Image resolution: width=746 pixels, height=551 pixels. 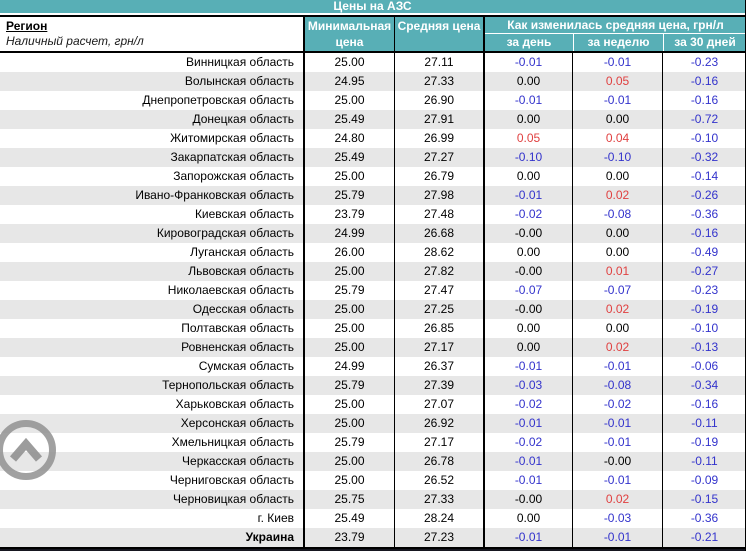 I want to click on table-row: Волынская область 24.95 27.33 0.00 0.05 -0.16, so click(x=372, y=81).